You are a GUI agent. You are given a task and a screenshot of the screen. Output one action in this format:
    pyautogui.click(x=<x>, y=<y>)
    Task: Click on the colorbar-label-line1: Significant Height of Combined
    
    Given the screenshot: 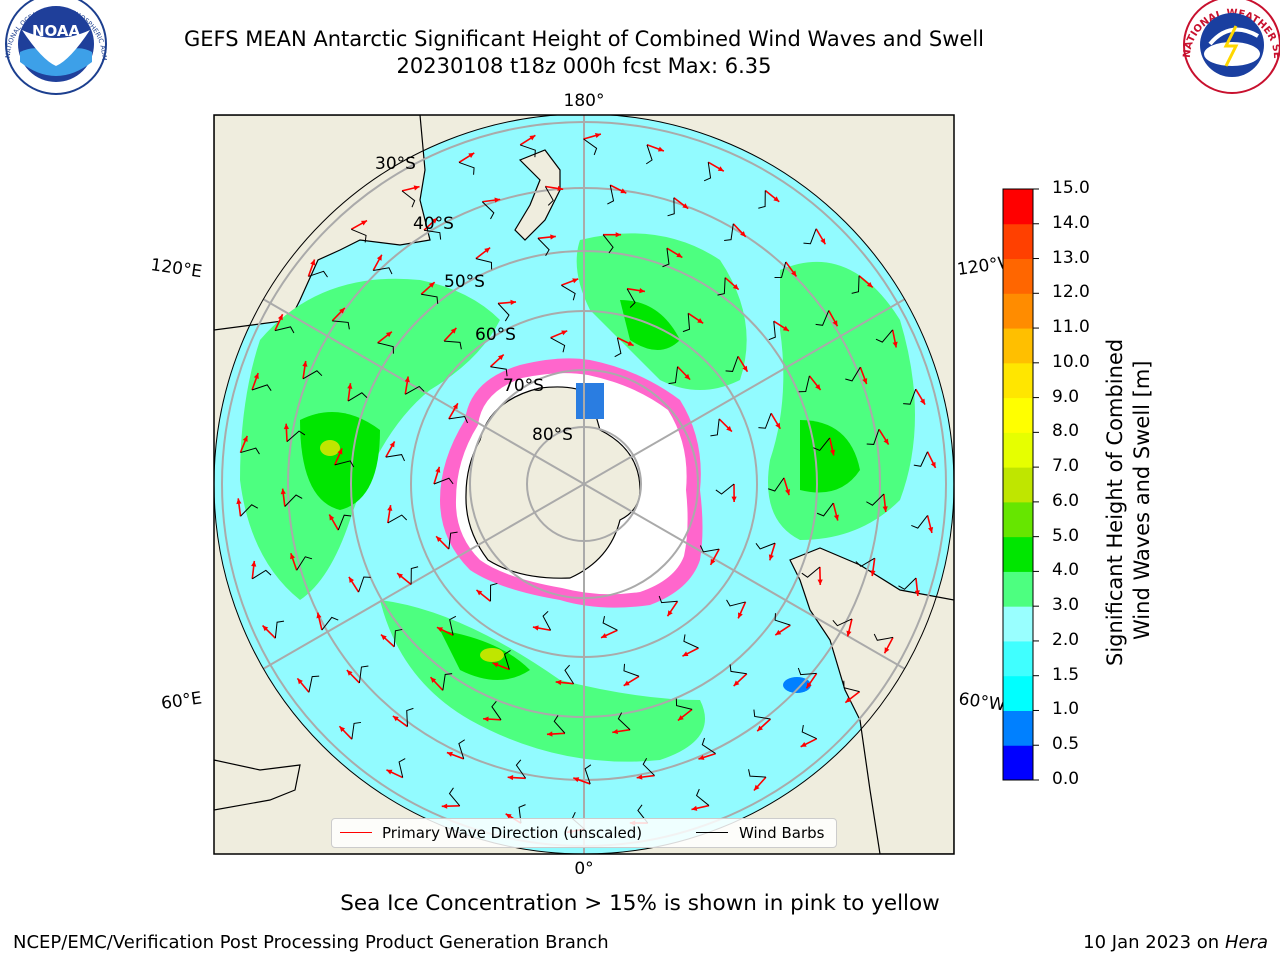 What is the action you would take?
    pyautogui.click(x=1115, y=502)
    